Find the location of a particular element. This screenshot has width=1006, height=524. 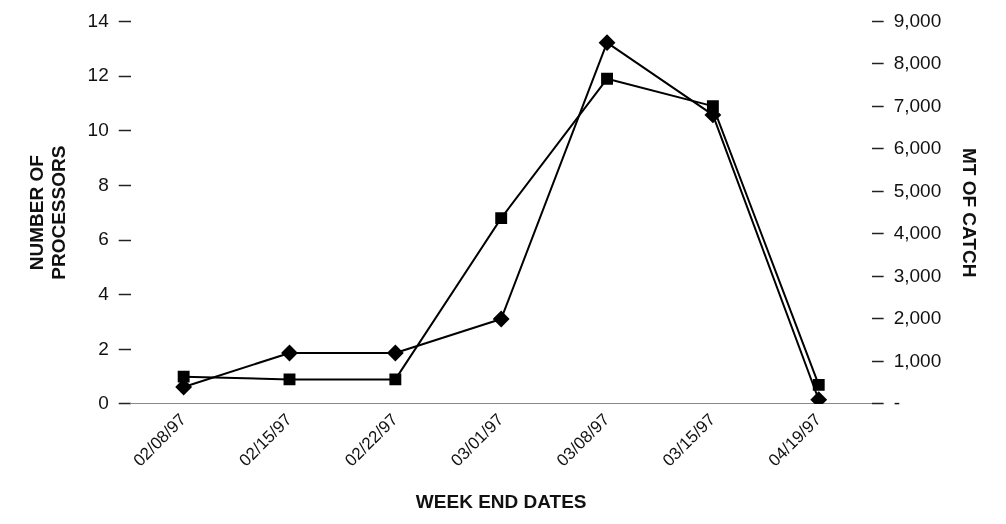

y2-tick-label: - is located at coordinates (896, 403).